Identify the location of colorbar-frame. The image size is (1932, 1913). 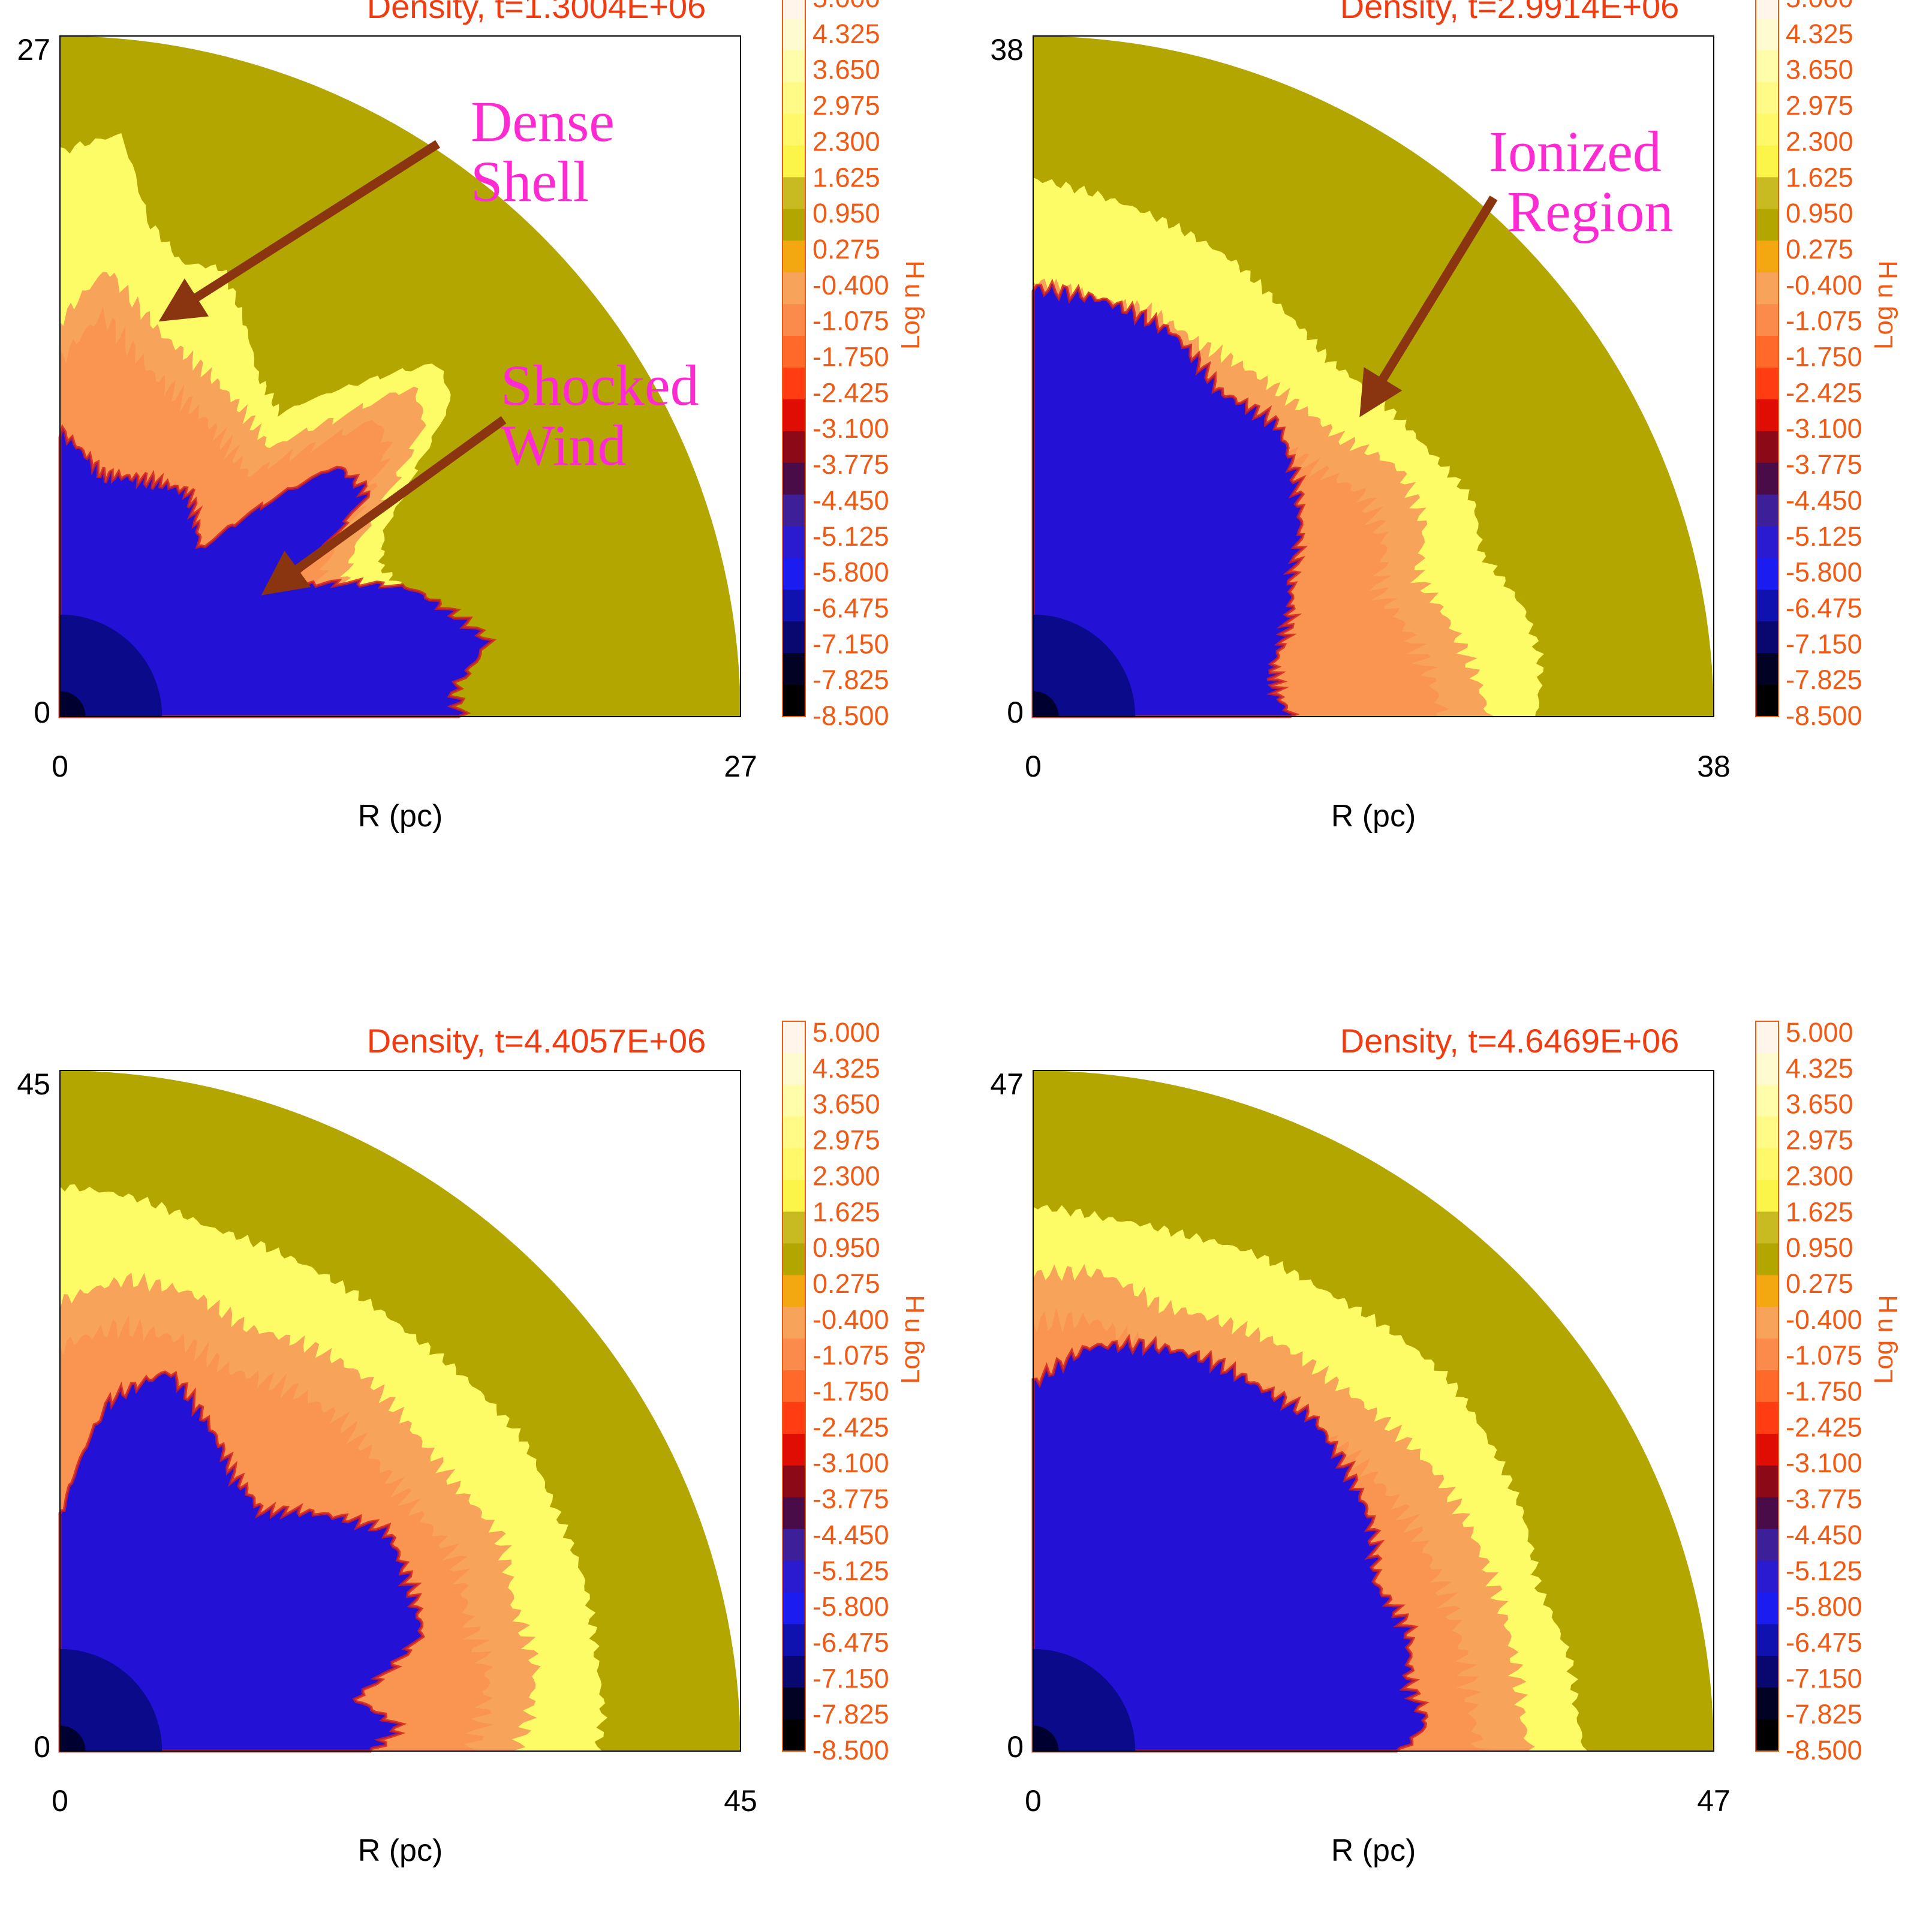
(1767, 358).